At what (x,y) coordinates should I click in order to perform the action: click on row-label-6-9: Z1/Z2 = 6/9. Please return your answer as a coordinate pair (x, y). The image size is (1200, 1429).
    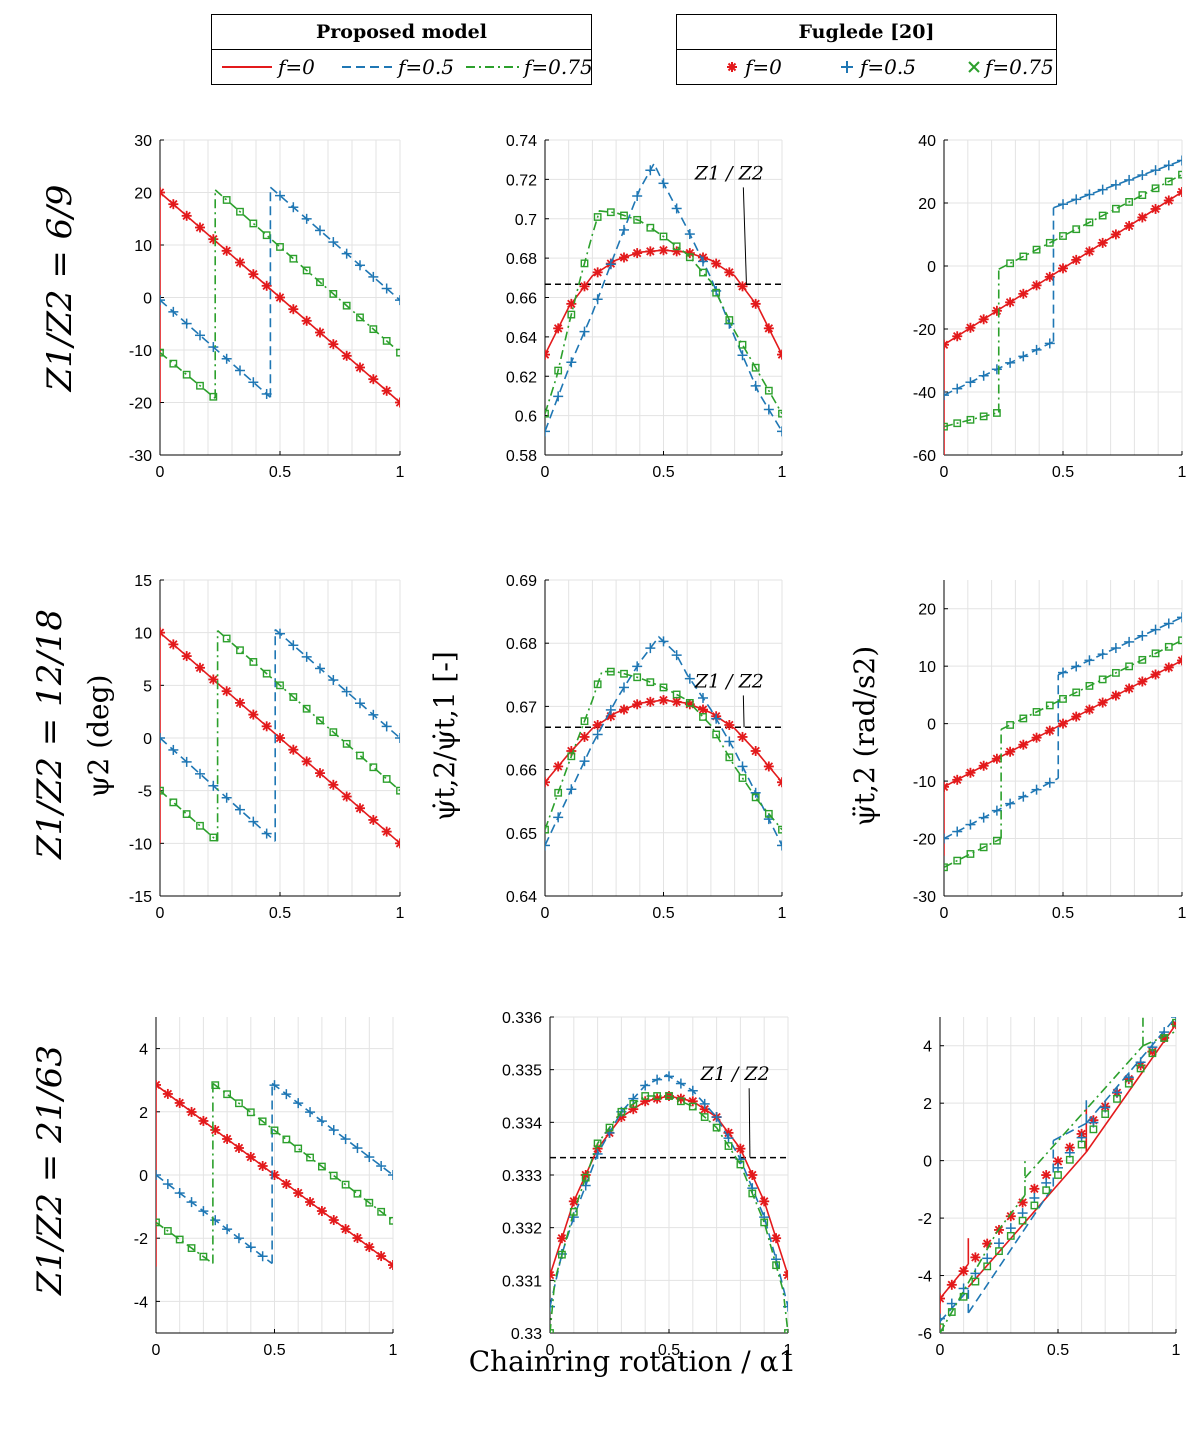
    Looking at the image, I should click on (60, 288).